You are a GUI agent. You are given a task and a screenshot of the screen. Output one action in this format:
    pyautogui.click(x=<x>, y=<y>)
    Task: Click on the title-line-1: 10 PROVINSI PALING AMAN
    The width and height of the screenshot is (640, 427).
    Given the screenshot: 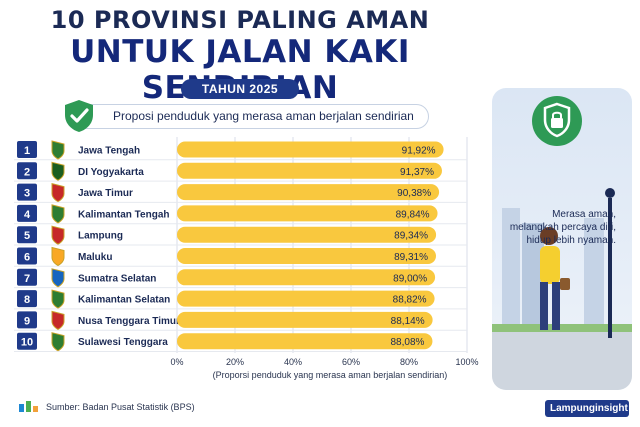 What is the action you would take?
    pyautogui.click(x=240, y=20)
    